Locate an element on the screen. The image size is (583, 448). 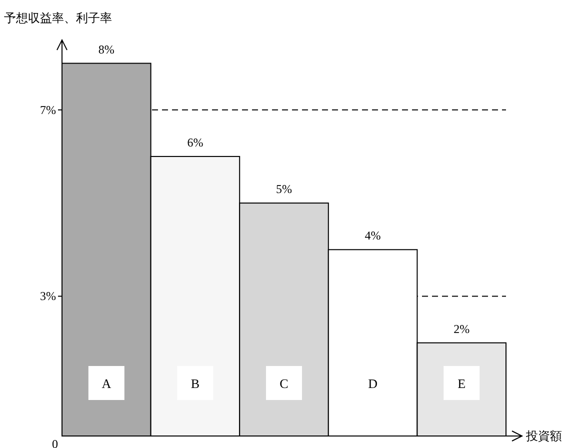
x-tick-label: E is located at coordinates (462, 383).